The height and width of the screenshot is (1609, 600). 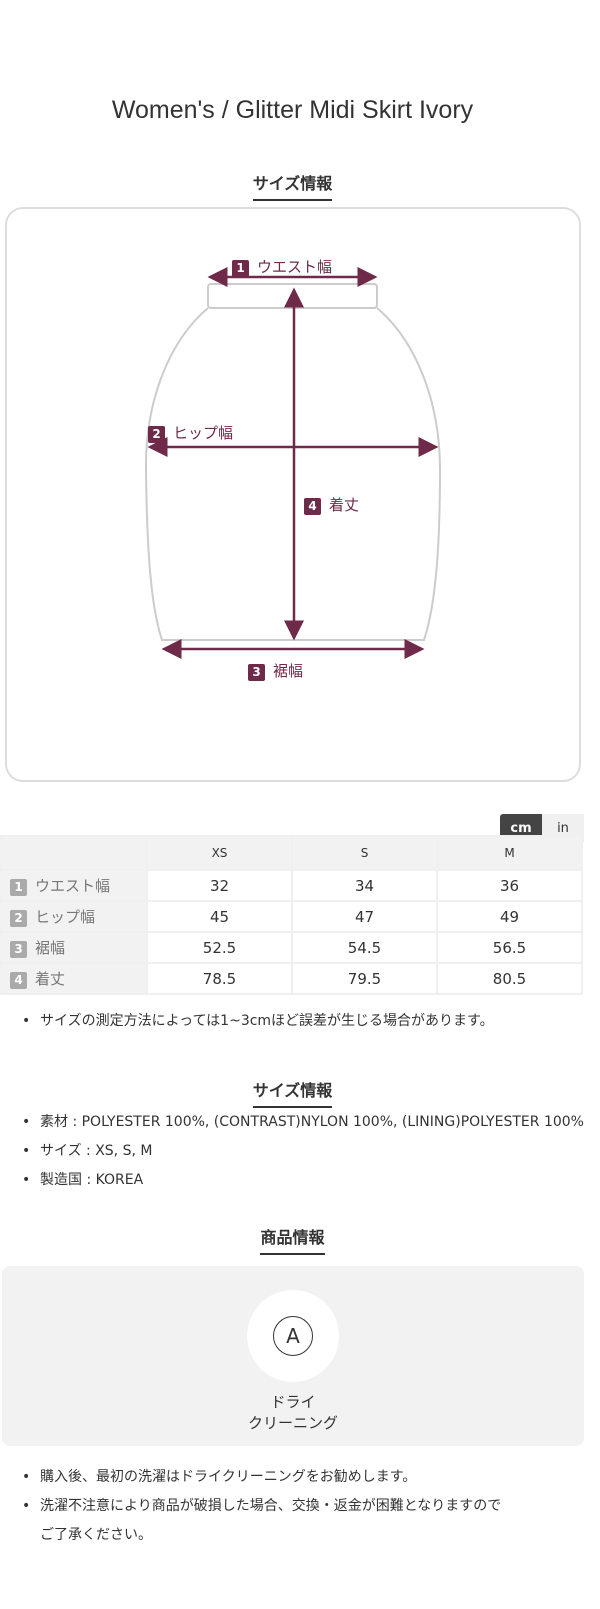 What do you see at coordinates (258, 1021) in the screenshot?
I see `size-note: サイズの測定方法によっては1~3cmほど誤差が生じる場合があります。` at bounding box center [258, 1021].